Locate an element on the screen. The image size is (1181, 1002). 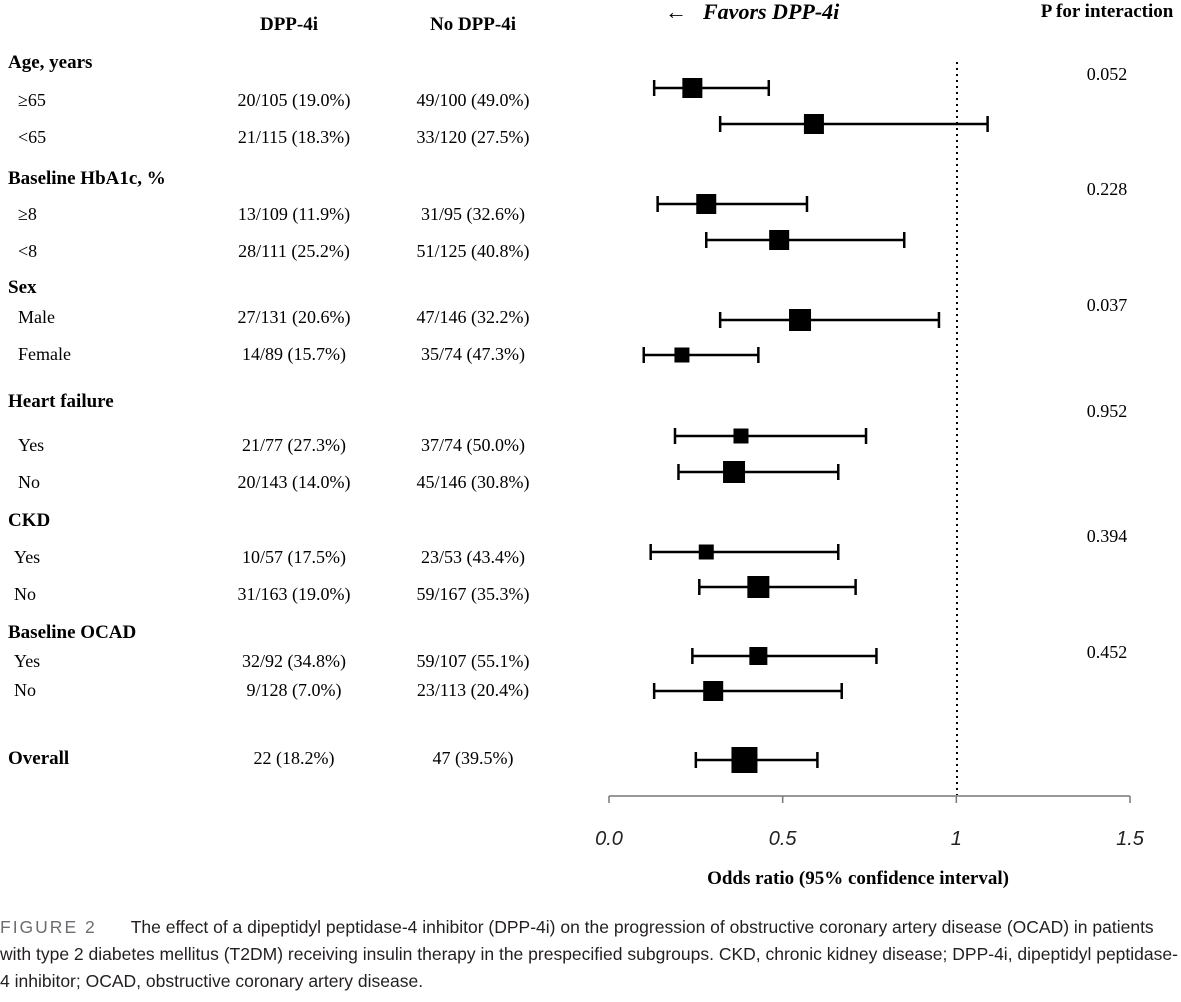
control-value: 37/74 (50.0%) is located at coordinates (473, 445).